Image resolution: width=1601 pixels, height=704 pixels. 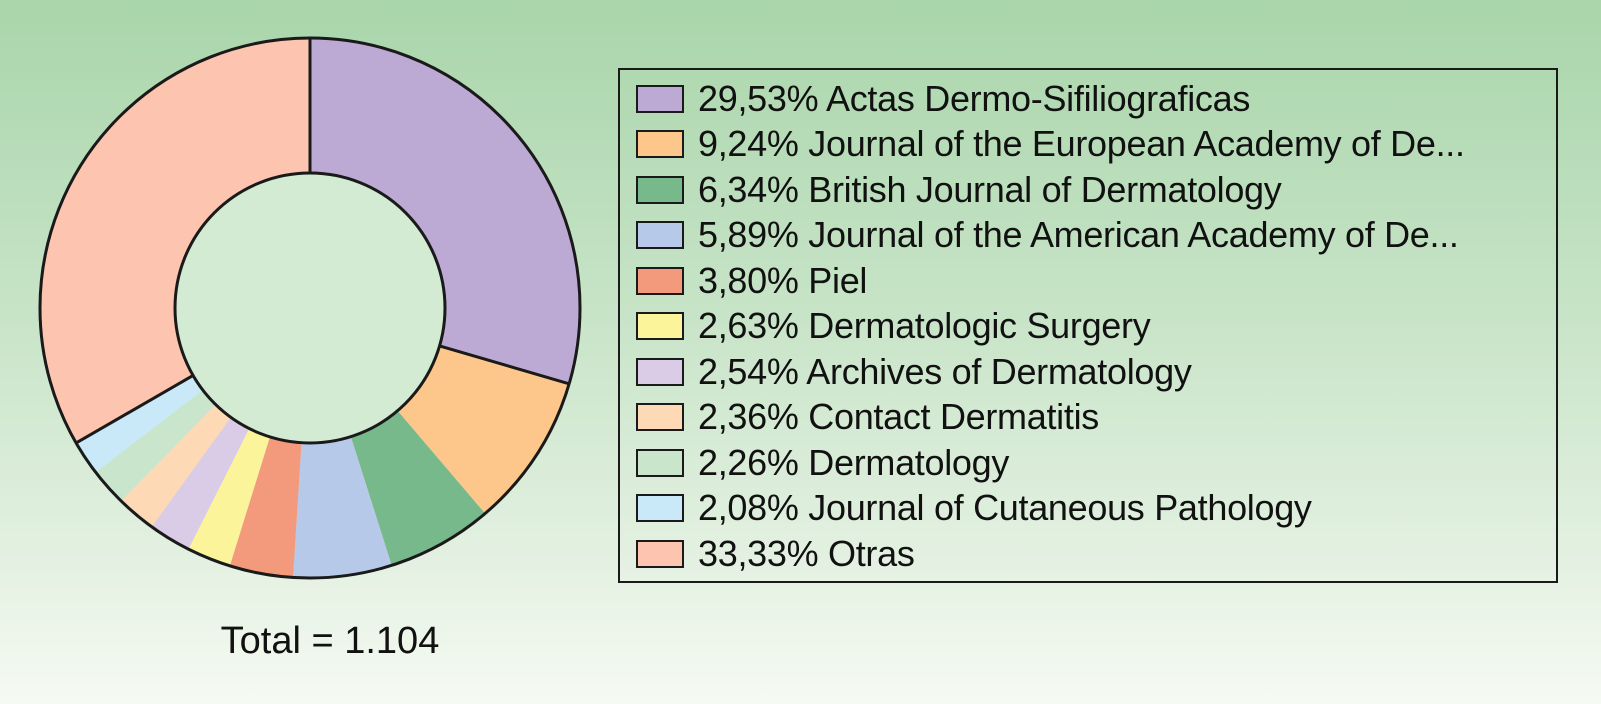 What do you see at coordinates (806, 553) in the screenshot?
I see `legend-label: 33,33% Otras` at bounding box center [806, 553].